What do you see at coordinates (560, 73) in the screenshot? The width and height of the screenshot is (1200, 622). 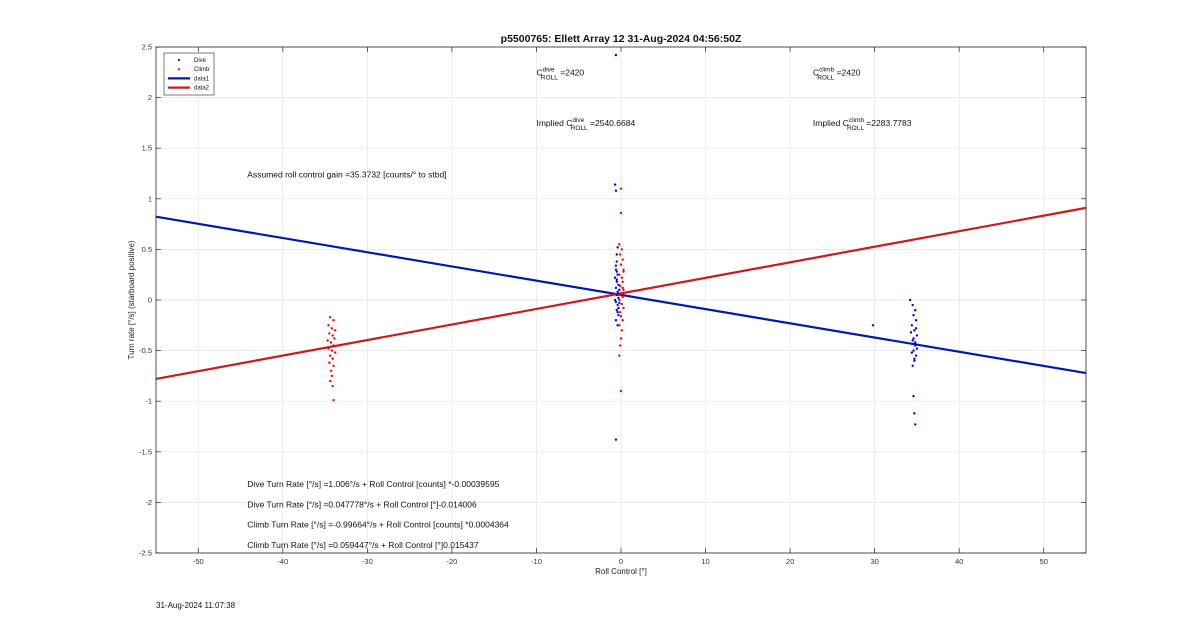 I see `annotation-text: Cdive ROLL =2420` at bounding box center [560, 73].